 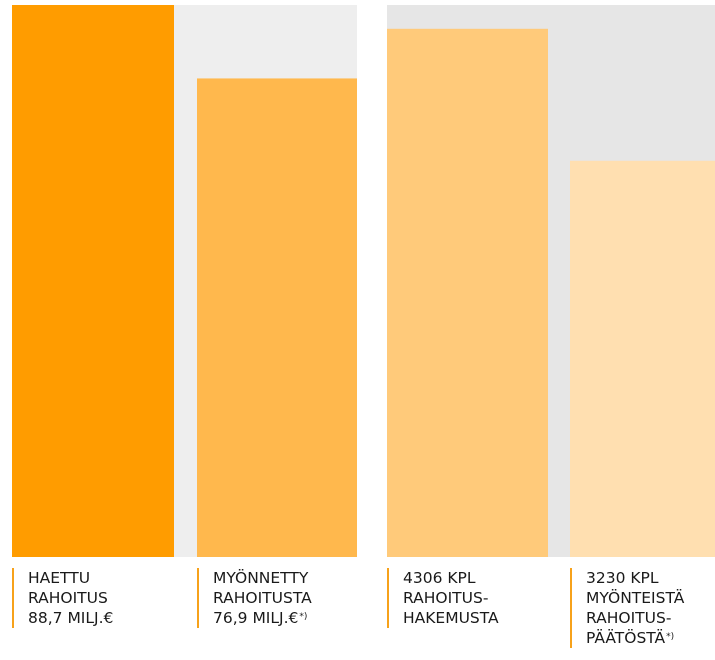 What do you see at coordinates (627, 608) in the screenshot?
I see `bar-label-2-2: 3230 KPL MYÖNTEISTÄ RAHOITUS- PÄÄTÖSTÄ*)` at bounding box center [627, 608].